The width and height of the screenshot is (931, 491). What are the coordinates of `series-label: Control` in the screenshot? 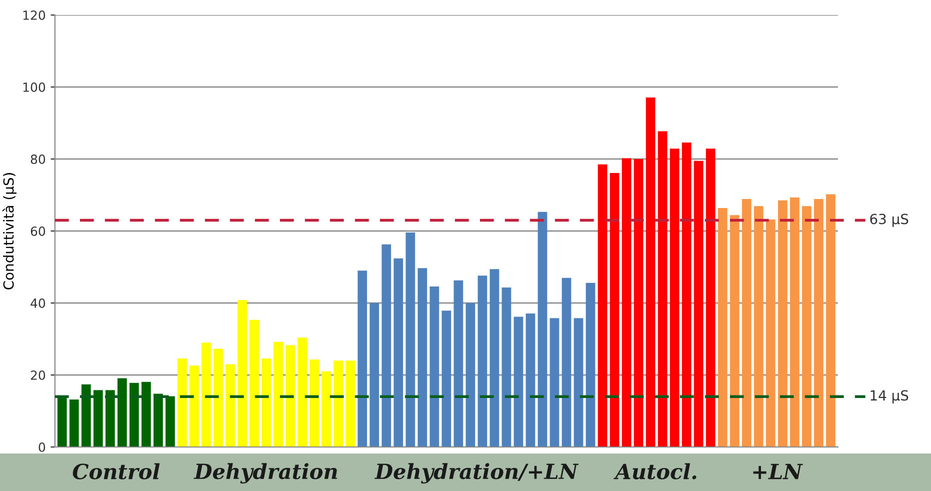 It's located at (116, 471).